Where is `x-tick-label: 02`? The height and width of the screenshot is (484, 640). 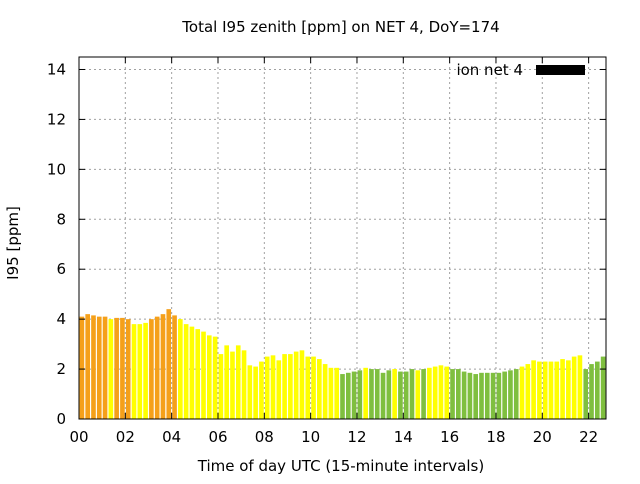 x-tick-label: 02 is located at coordinates (125, 437).